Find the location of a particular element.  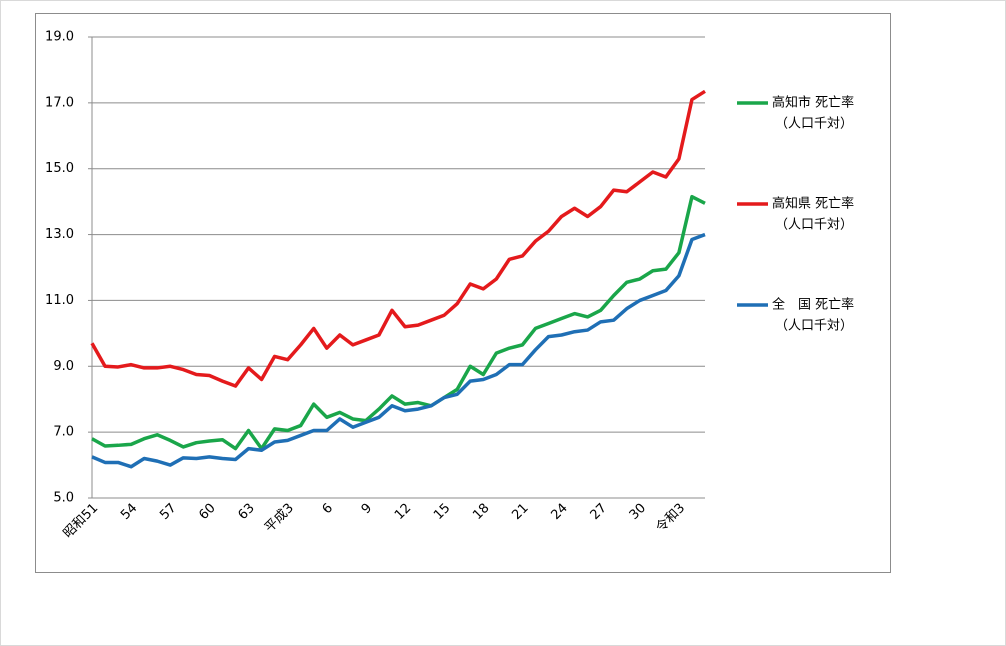

y-tick-label: 7.0 is located at coordinates (63, 432).